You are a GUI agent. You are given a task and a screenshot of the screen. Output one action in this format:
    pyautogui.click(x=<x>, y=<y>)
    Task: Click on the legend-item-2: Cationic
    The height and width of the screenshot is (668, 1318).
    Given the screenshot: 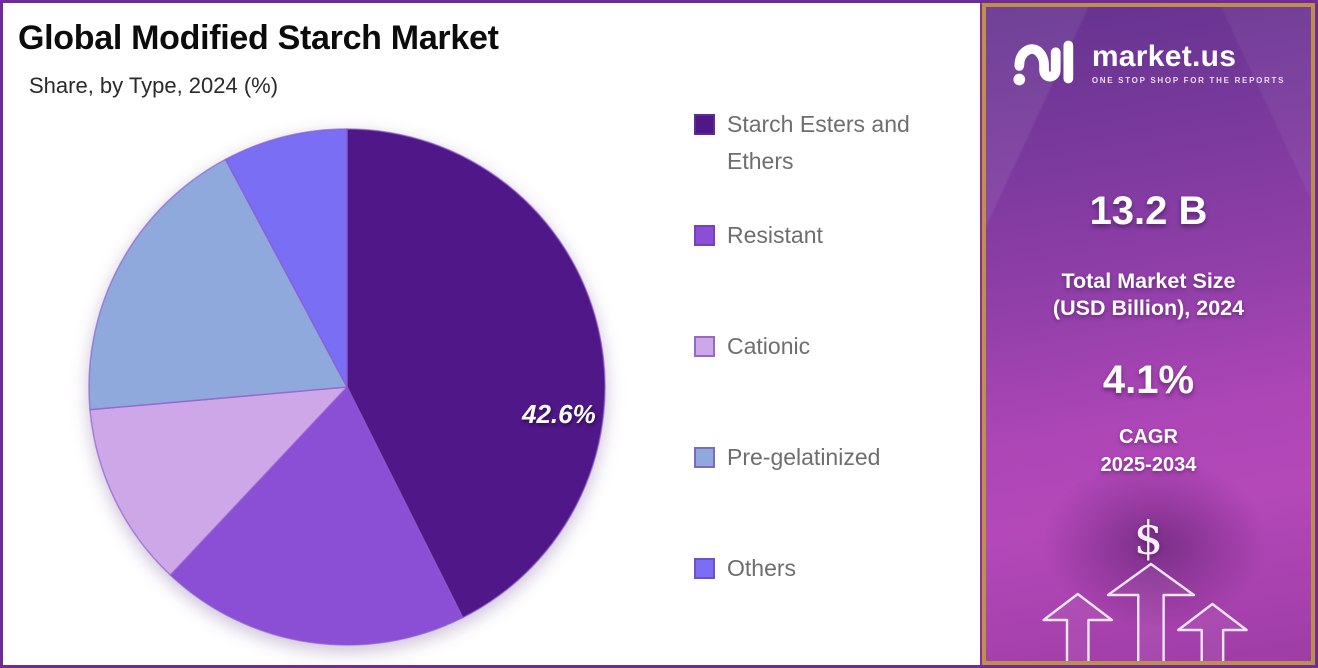 What is the action you would take?
    pyautogui.click(x=825, y=383)
    